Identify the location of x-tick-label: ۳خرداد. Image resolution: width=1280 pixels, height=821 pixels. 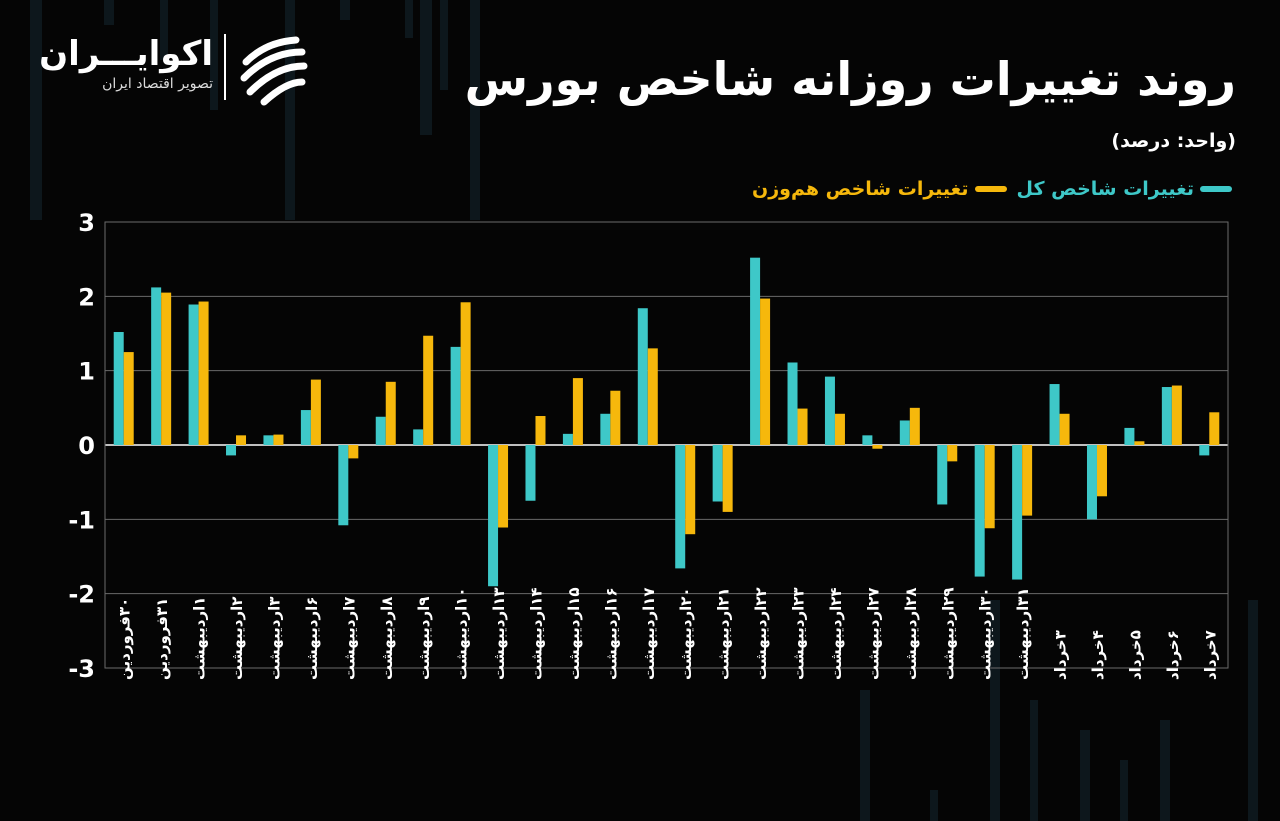
(1061, 655).